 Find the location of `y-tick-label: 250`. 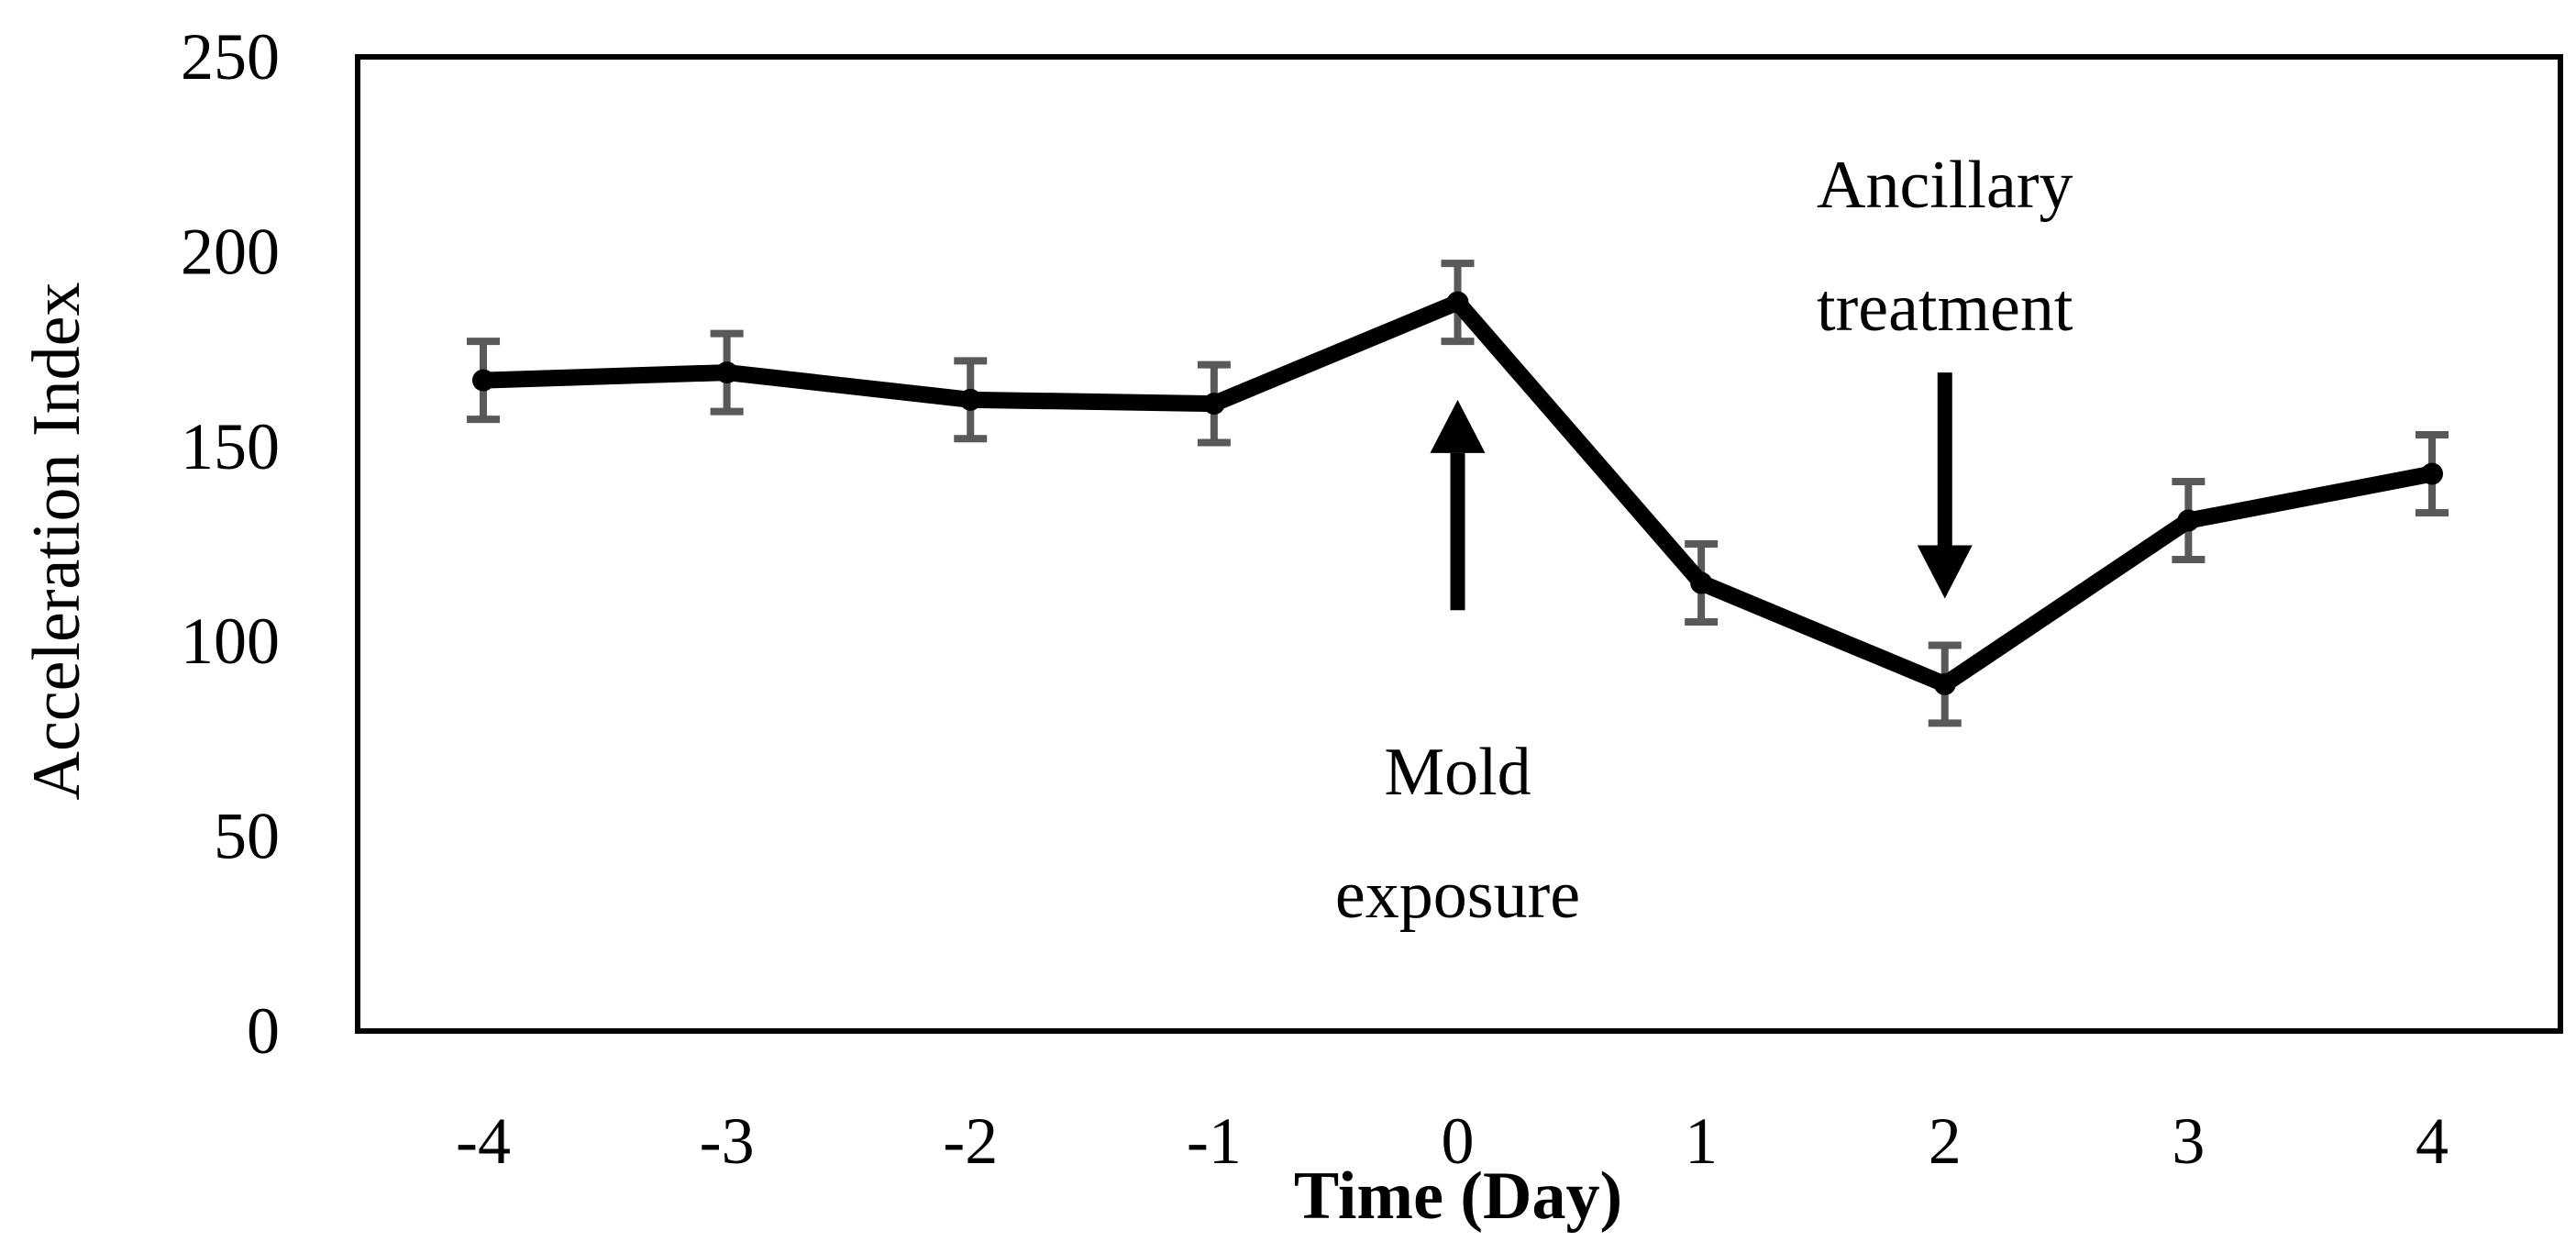

y-tick-label: 250 is located at coordinates (230, 57).